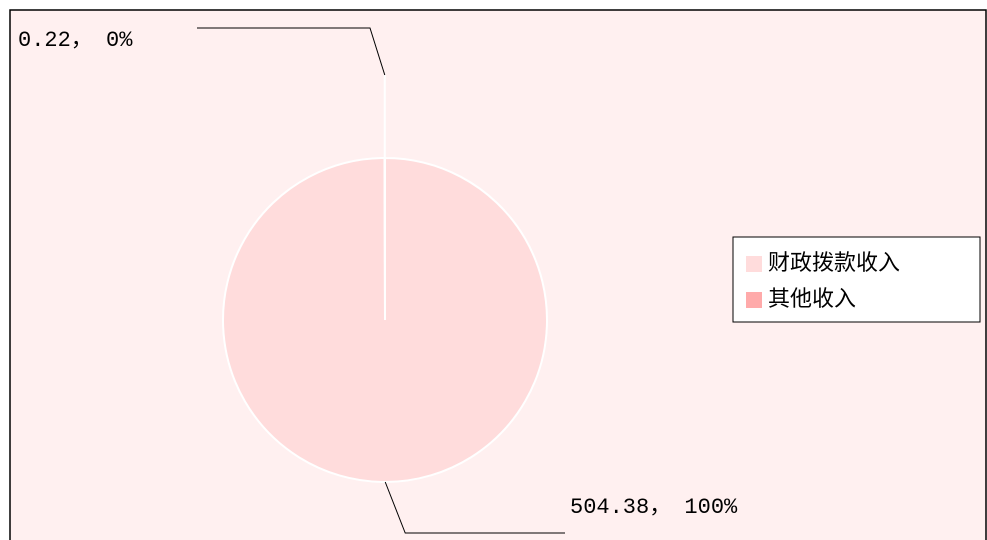  I want to click on legend-label: 财政拨款收入, so click(834, 264).